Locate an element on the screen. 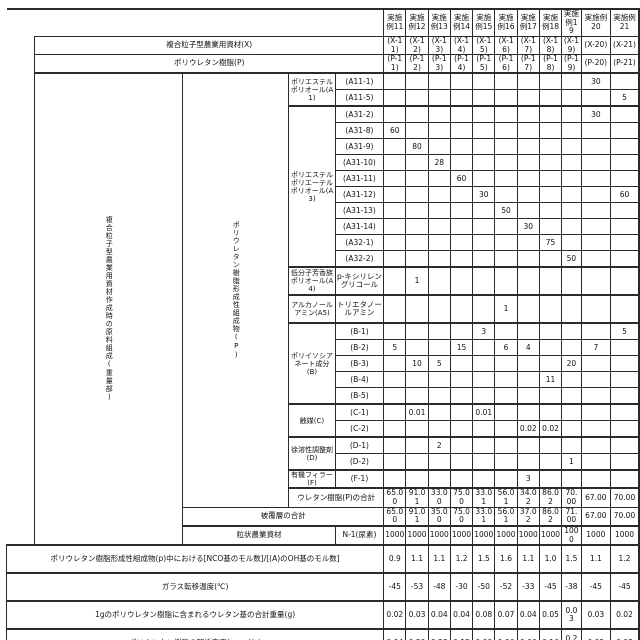 This screenshot has width=640, height=640. item-label: (D-1) is located at coordinates (359, 445).